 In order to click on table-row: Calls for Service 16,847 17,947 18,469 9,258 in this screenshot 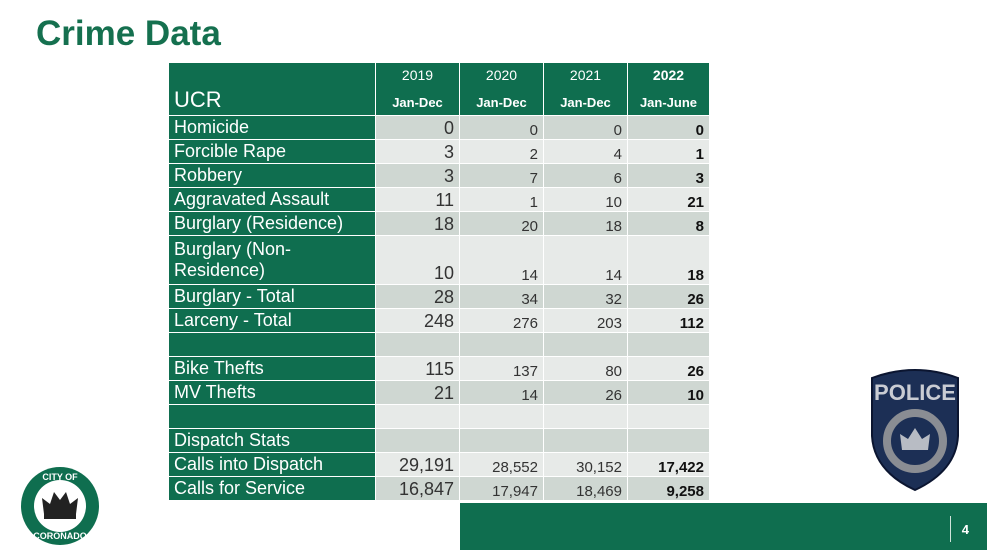, I will do `click(439, 488)`.